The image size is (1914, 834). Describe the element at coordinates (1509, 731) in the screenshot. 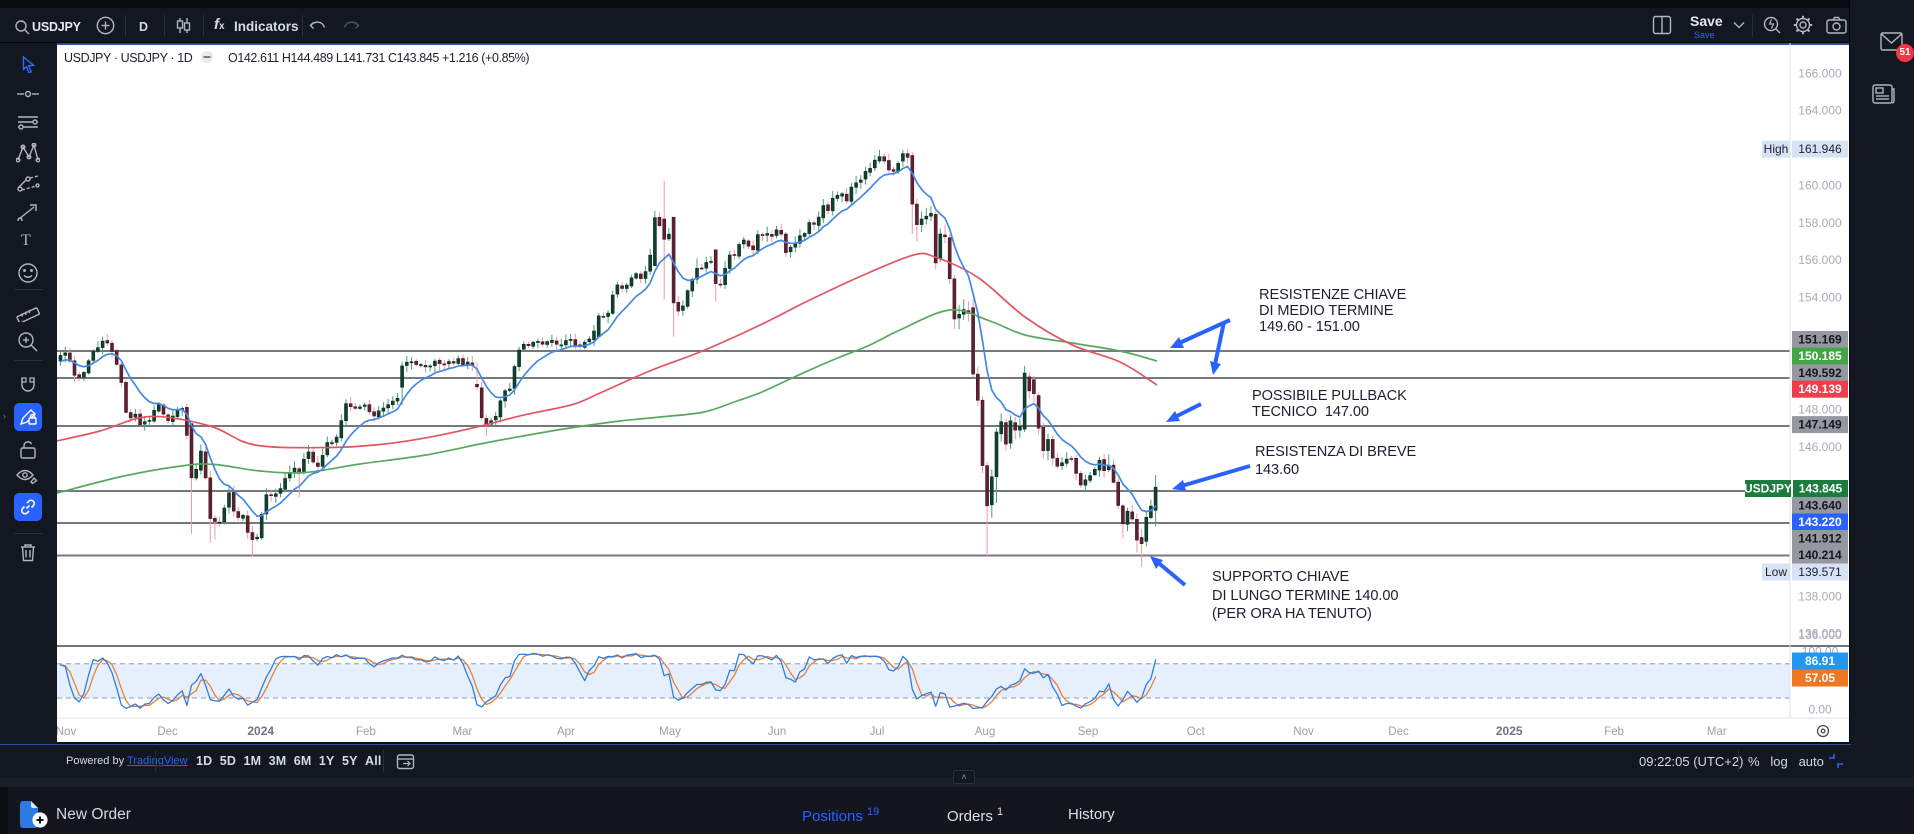

I see `svg-text: 2025` at that location.